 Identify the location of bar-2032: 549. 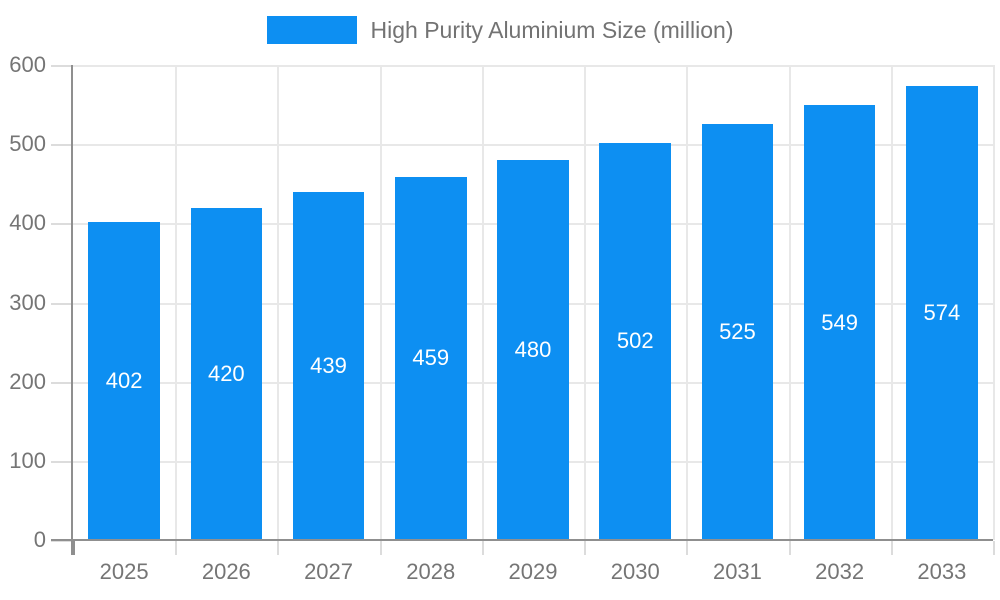
(839, 322).